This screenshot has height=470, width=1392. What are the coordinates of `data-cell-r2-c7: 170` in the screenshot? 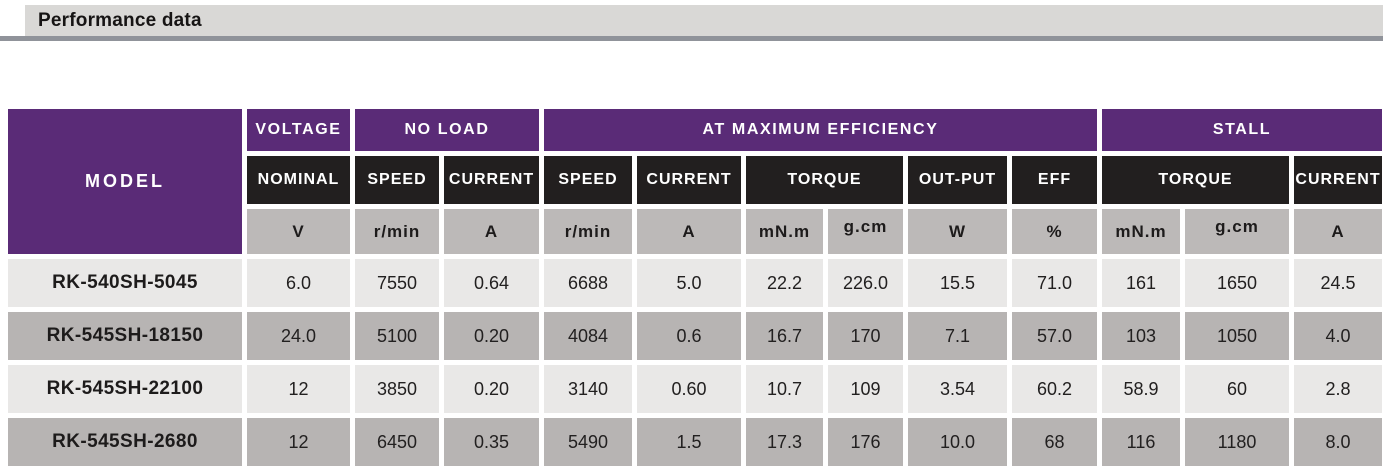 It's located at (865, 336).